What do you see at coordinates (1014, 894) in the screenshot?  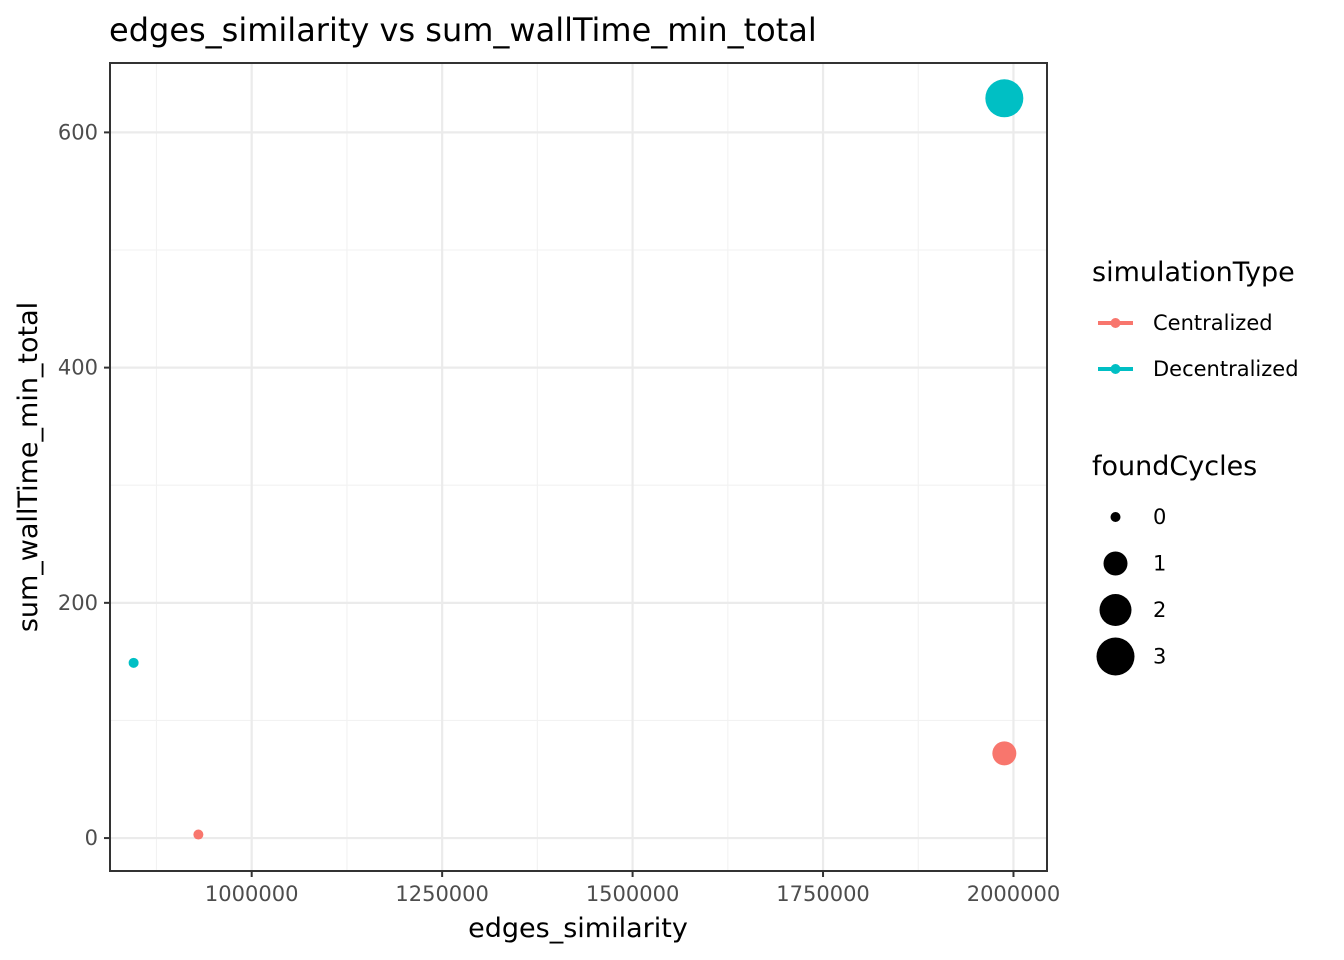 I see `x-tick-label: 2000000` at bounding box center [1014, 894].